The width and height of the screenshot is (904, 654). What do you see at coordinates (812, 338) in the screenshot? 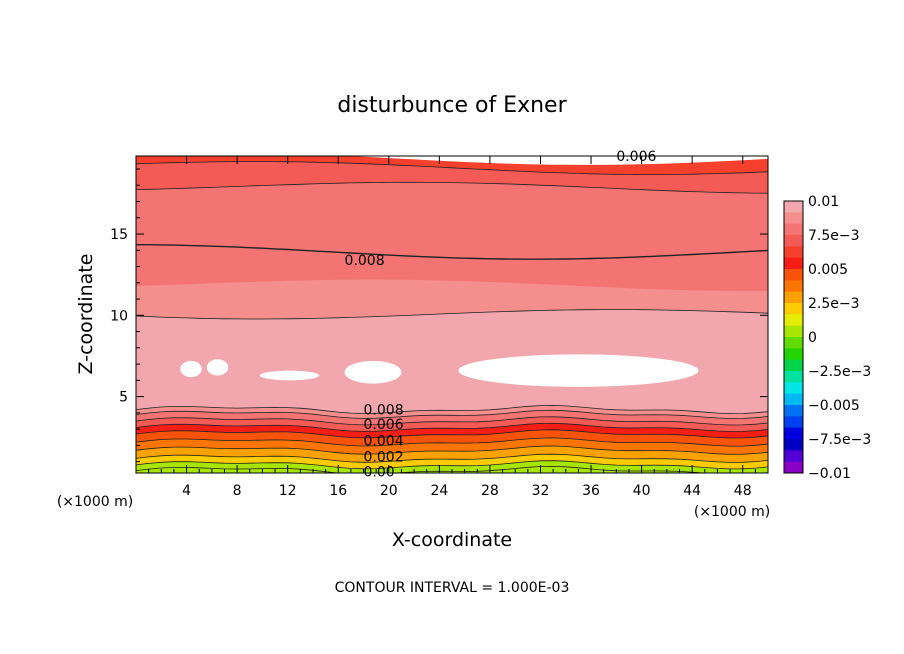
I see `colorbar-tick-label: 0` at bounding box center [812, 338].